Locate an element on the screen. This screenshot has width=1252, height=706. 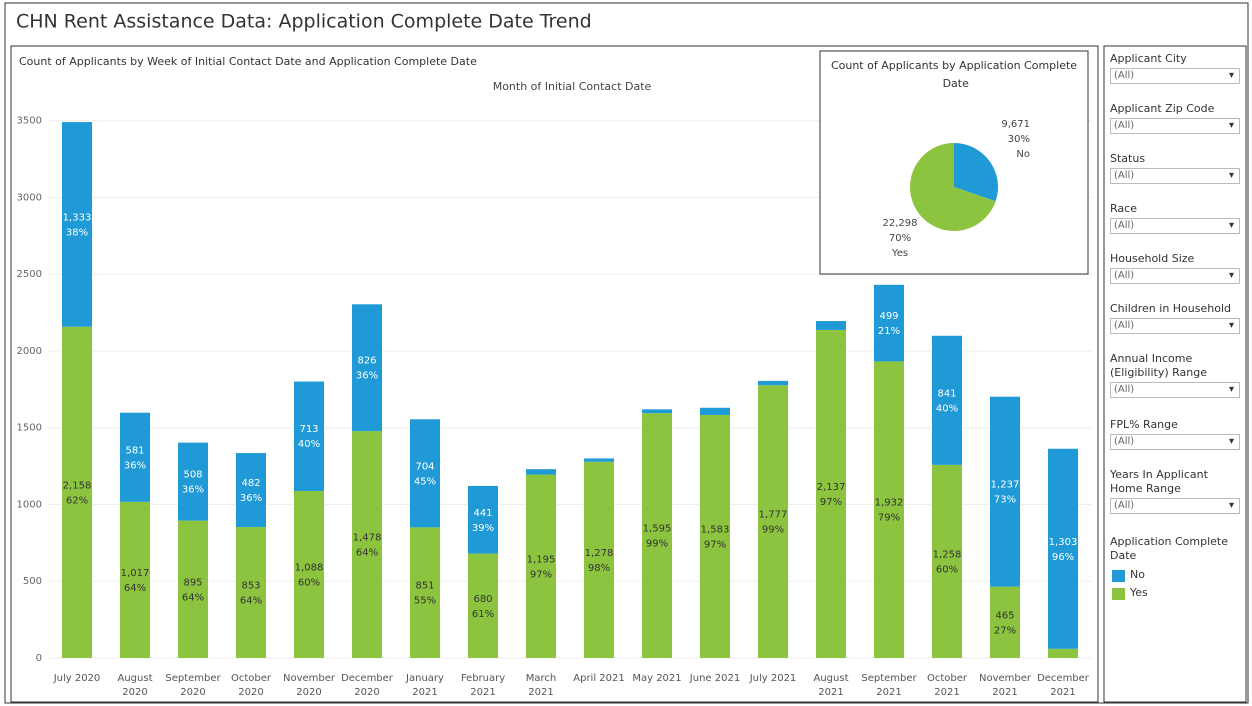
filter-label: Annual Income (Eligibility) Range is located at coordinates (1159, 365).